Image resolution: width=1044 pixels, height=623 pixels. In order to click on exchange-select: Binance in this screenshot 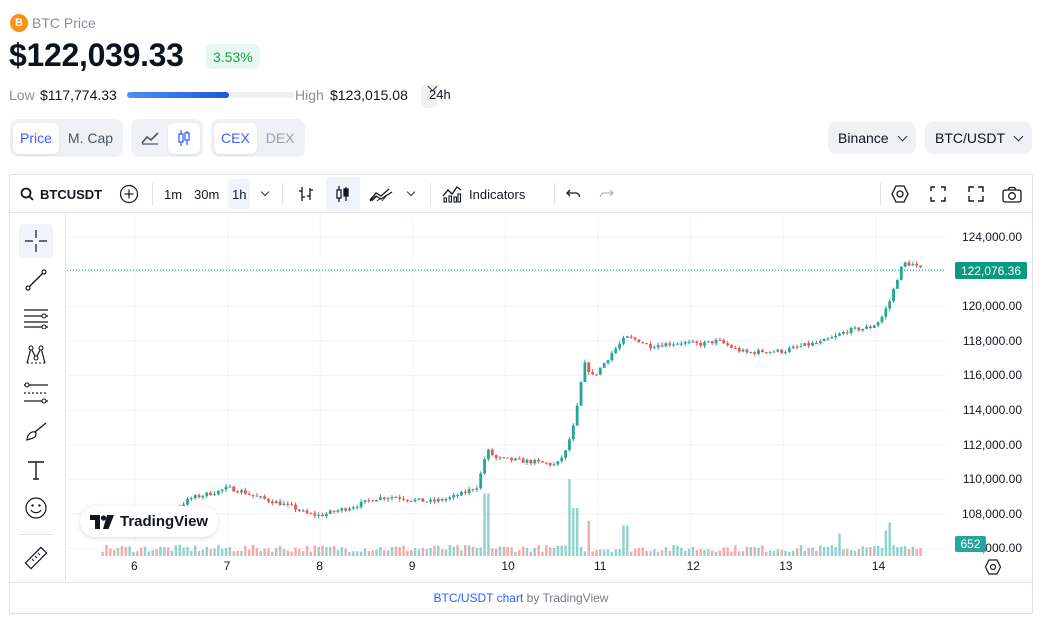, I will do `click(872, 138)`.